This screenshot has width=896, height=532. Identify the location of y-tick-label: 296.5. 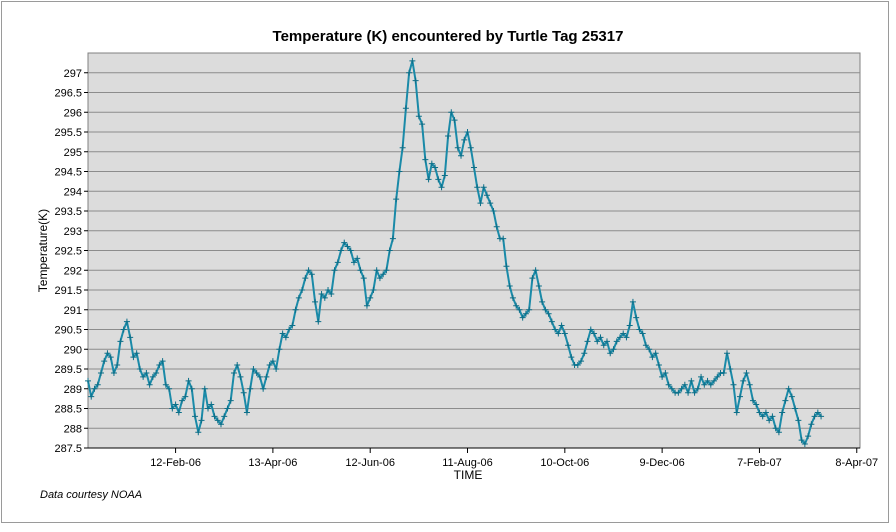
(68, 94).